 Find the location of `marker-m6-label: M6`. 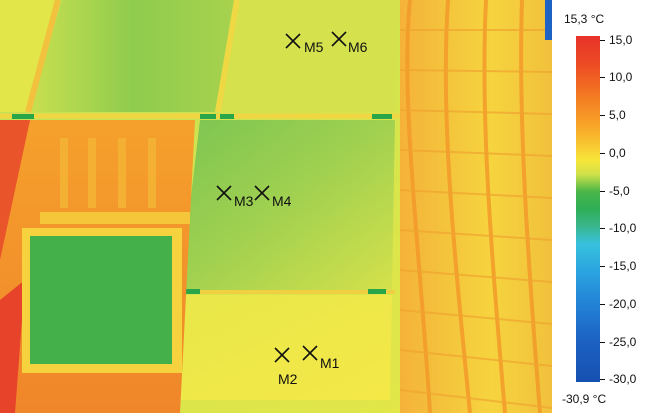

marker-m6-label: M6 is located at coordinates (358, 47).